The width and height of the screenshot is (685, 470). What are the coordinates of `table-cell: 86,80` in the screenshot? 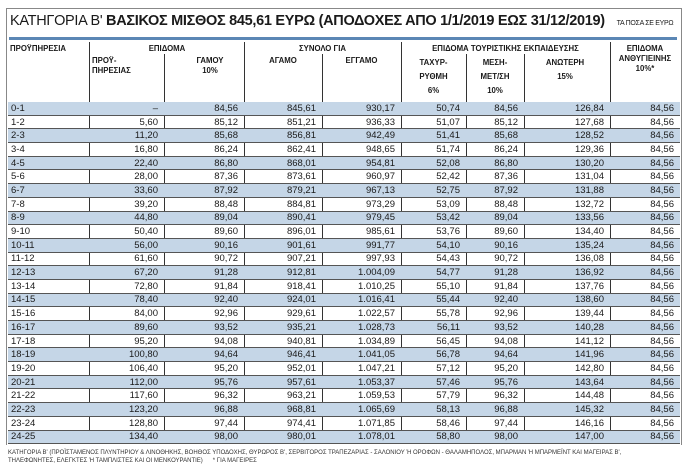 It's located at (204, 163).